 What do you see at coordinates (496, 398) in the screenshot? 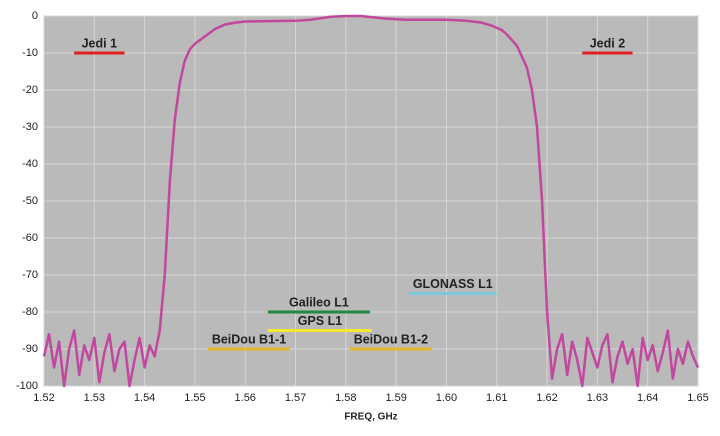
I see `x-tick-label: 1.61` at bounding box center [496, 398].